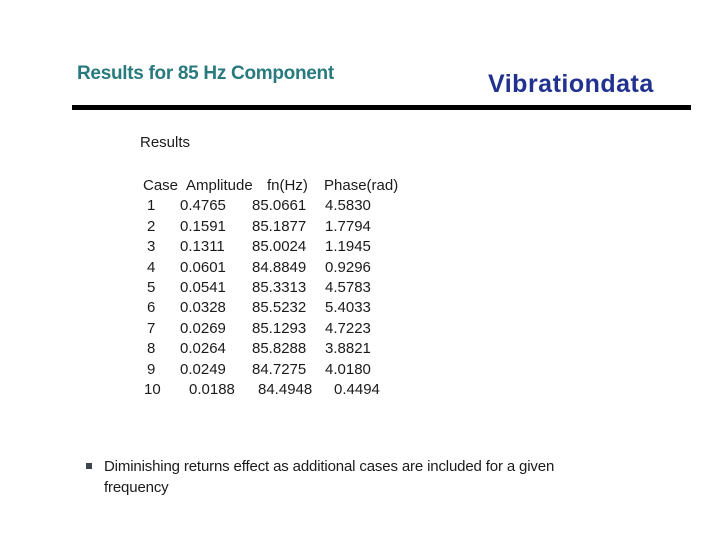  What do you see at coordinates (348, 226) in the screenshot?
I see `table-cell: 1.7794` at bounding box center [348, 226].